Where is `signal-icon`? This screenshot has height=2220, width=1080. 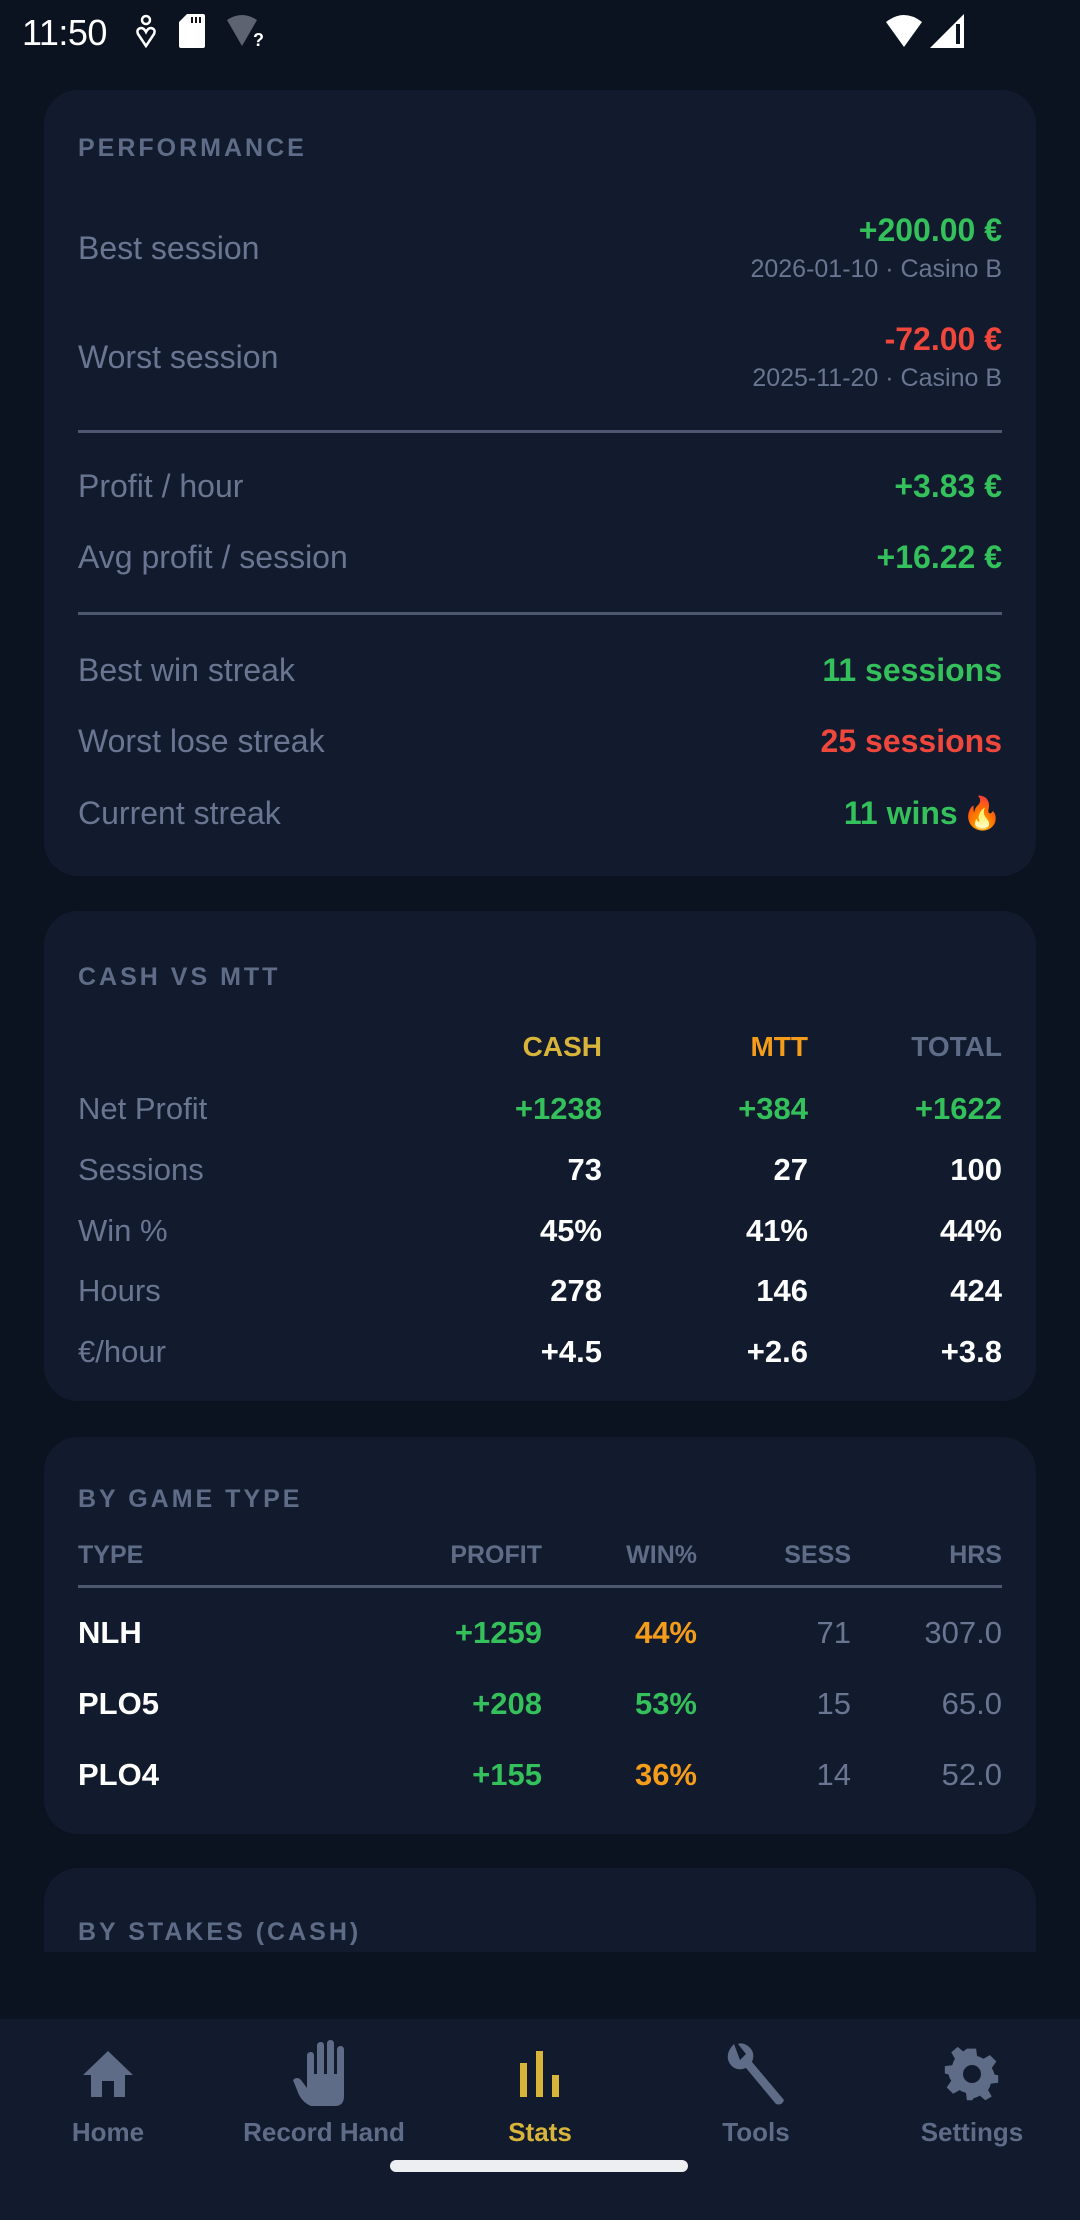 signal-icon is located at coordinates (947, 33).